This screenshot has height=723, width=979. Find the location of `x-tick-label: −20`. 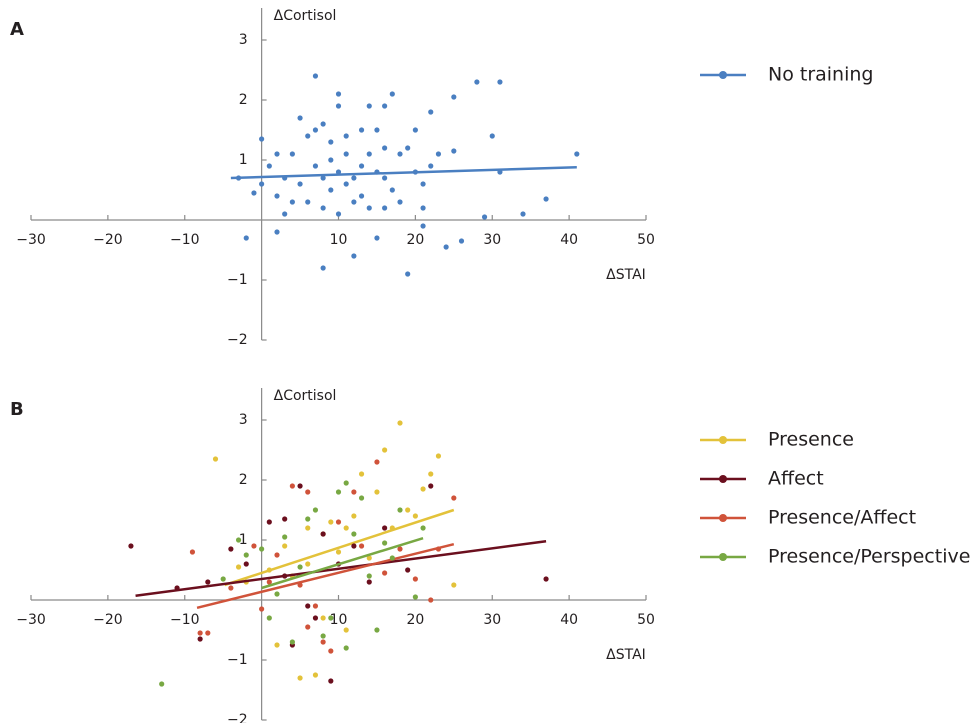

x-tick-label: −20 is located at coordinates (108, 620).